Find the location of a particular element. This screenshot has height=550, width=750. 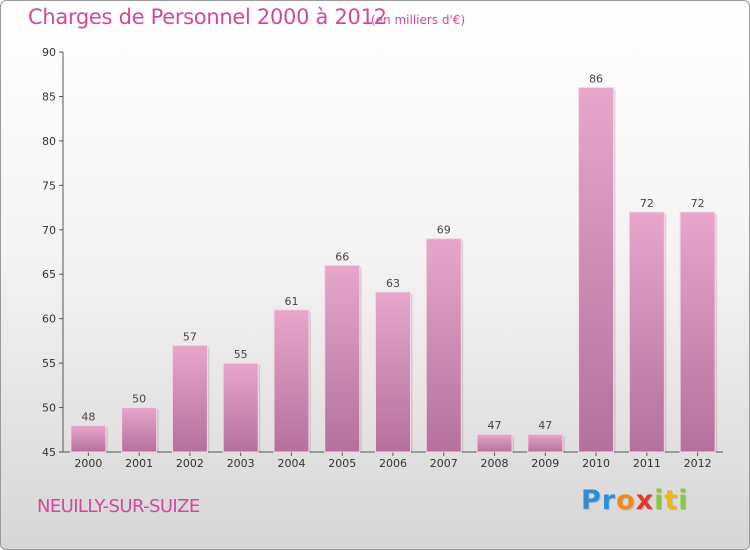

x-tick-label: 2003 is located at coordinates (241, 463).